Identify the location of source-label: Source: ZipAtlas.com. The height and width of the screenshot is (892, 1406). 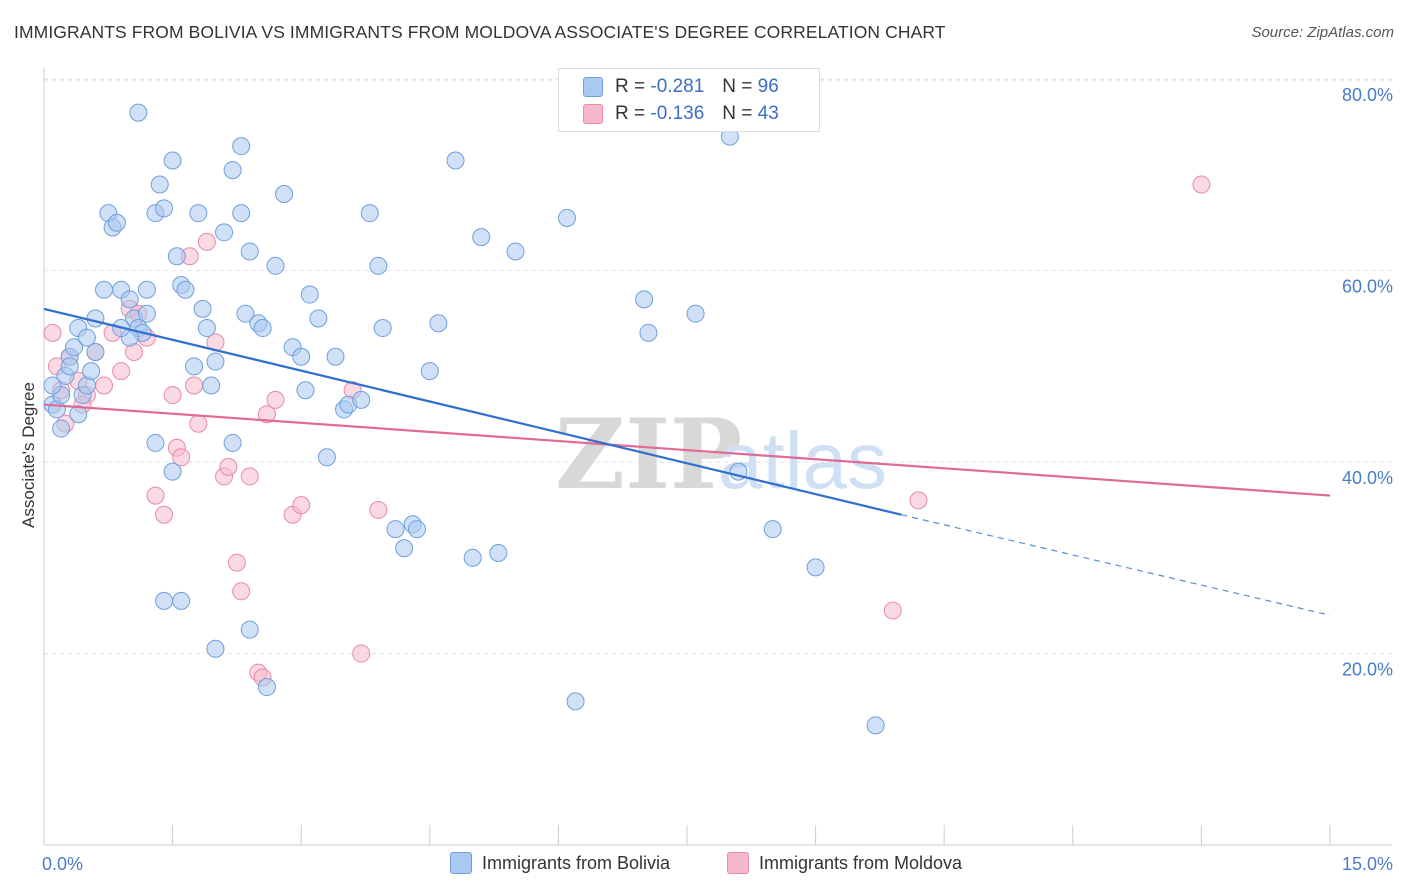
(1322, 32).